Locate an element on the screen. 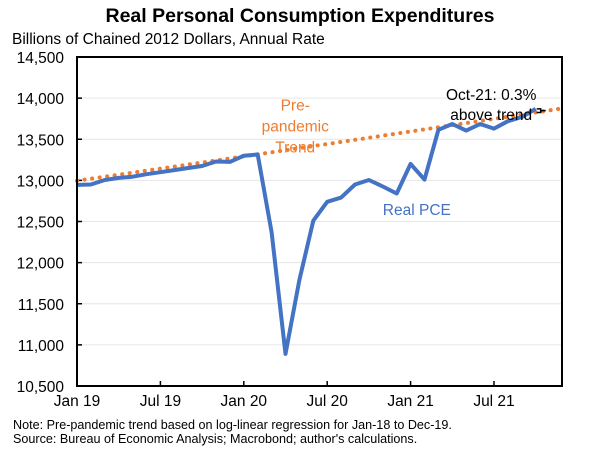 The image size is (600, 451). label-oct21-gap: Oct-21: 0.3% is located at coordinates (491, 95).